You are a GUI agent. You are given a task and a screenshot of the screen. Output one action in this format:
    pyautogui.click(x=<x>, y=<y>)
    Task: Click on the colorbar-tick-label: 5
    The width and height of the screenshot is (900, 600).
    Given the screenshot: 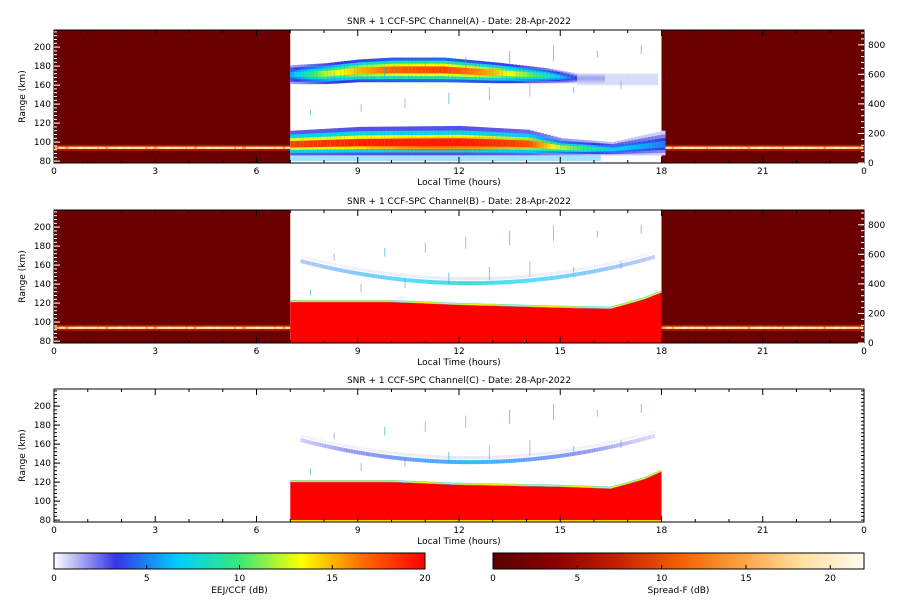 What is the action you would take?
    pyautogui.click(x=147, y=579)
    